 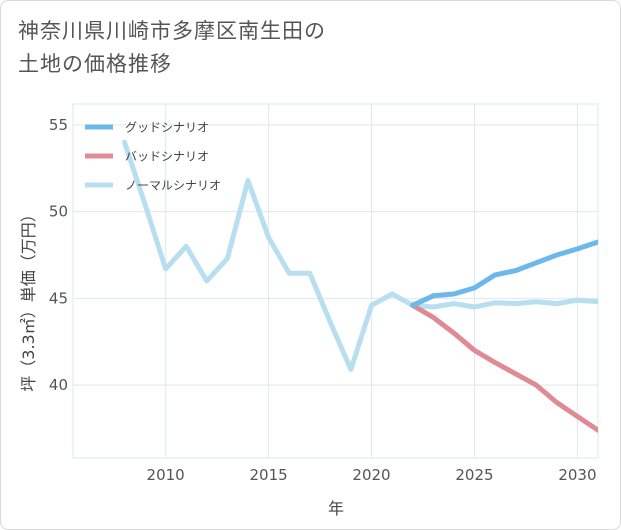 I want to click on x-axis-title: 年, so click(x=336, y=508).